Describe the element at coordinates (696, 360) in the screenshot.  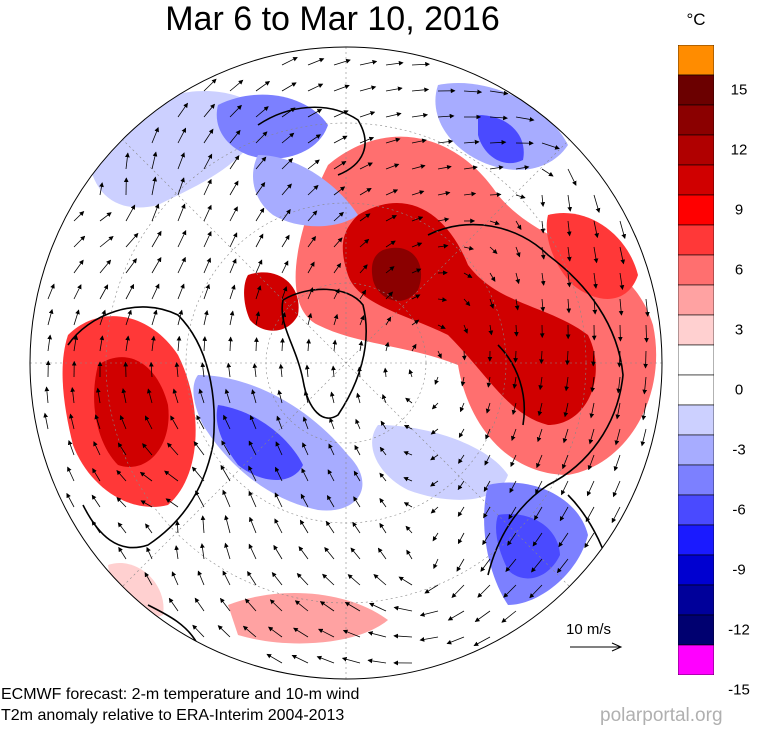
I see `colorbar` at that location.